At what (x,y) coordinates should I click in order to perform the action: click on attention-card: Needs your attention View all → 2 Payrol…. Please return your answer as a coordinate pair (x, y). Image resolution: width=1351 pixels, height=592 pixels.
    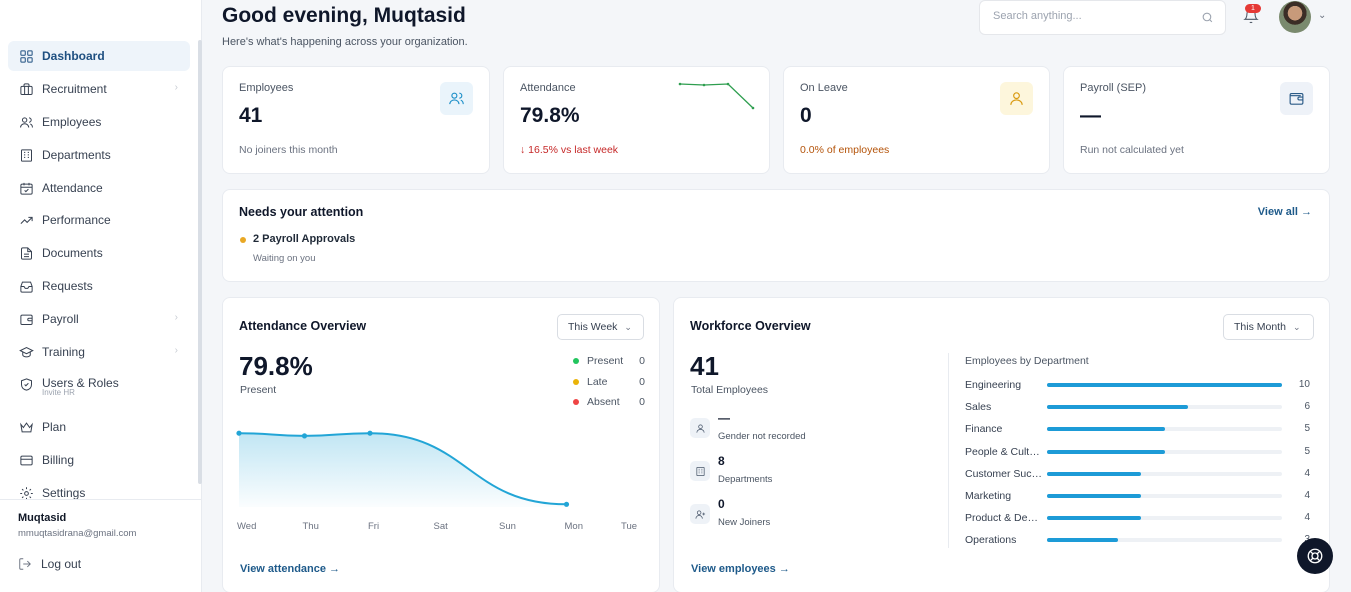
    Looking at the image, I should click on (776, 235).